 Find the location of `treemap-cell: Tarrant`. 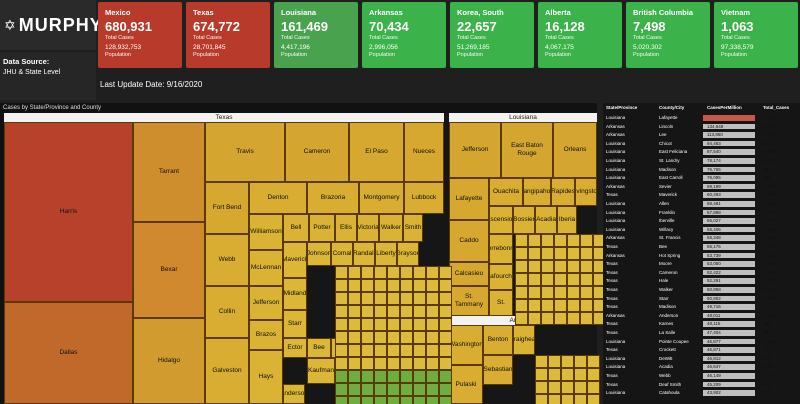

treemap-cell: Tarrant is located at coordinates (169, 172).